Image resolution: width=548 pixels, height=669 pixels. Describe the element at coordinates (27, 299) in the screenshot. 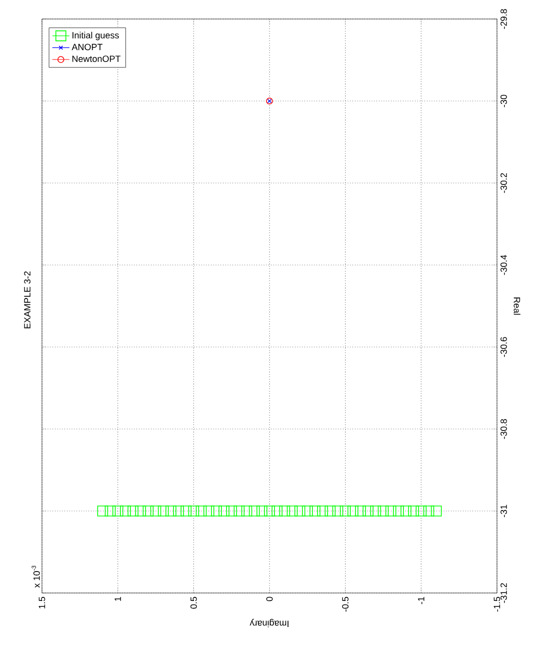

I see `text: EXAMPLE 3-2` at that location.